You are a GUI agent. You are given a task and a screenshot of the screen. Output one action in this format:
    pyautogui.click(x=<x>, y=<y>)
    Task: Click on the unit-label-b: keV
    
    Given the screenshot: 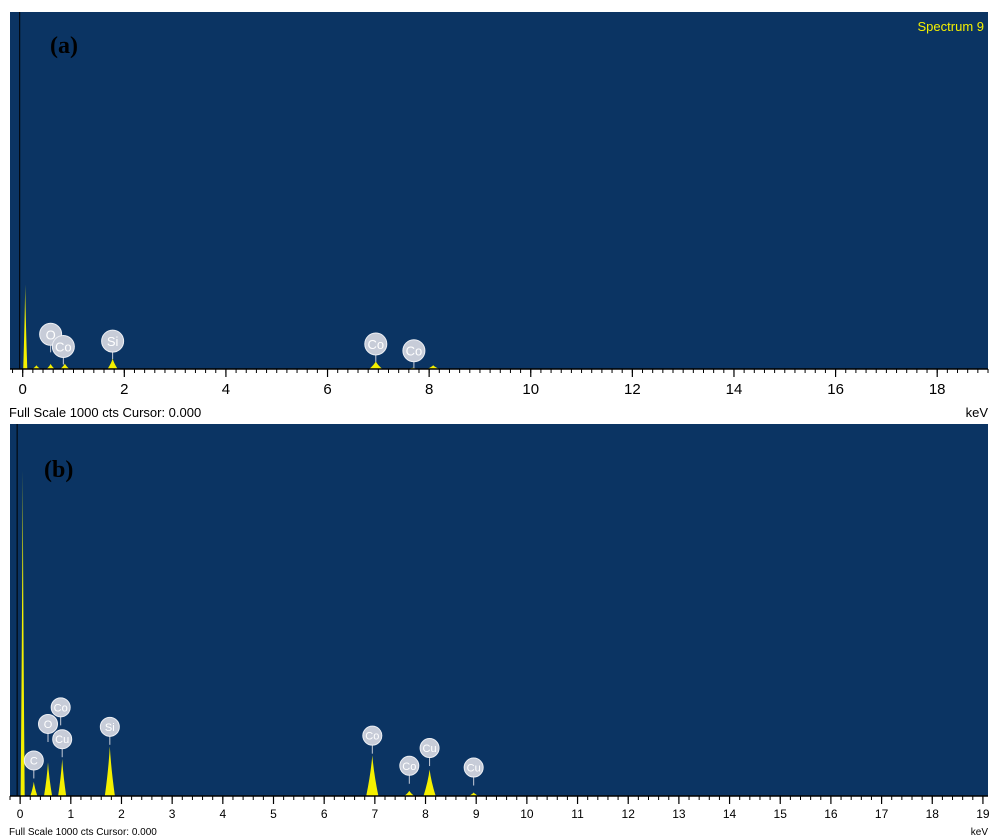 What is the action you would take?
    pyautogui.click(x=980, y=832)
    